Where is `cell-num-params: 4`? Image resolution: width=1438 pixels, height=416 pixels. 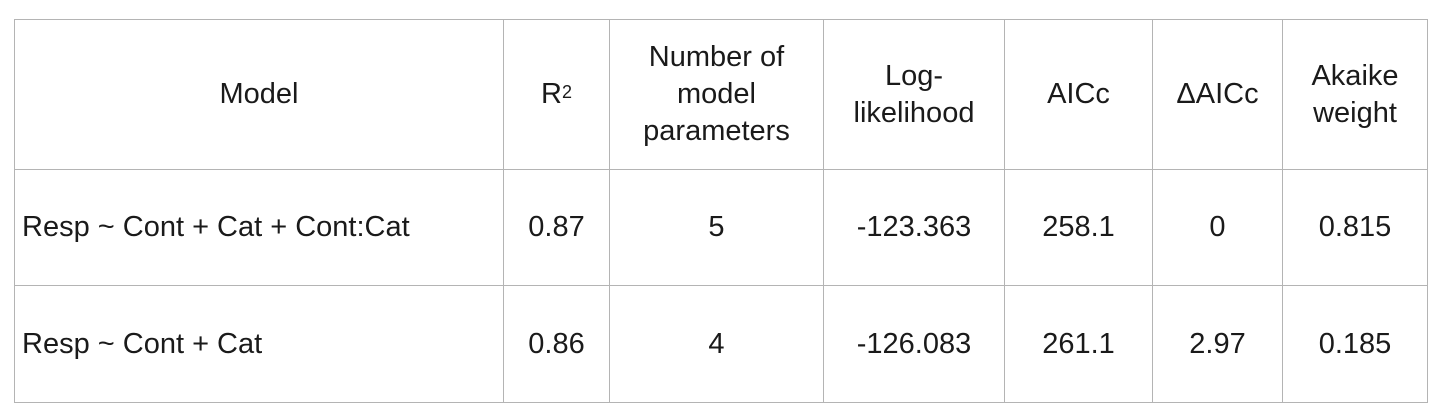 cell-num-params: 4 is located at coordinates (716, 344).